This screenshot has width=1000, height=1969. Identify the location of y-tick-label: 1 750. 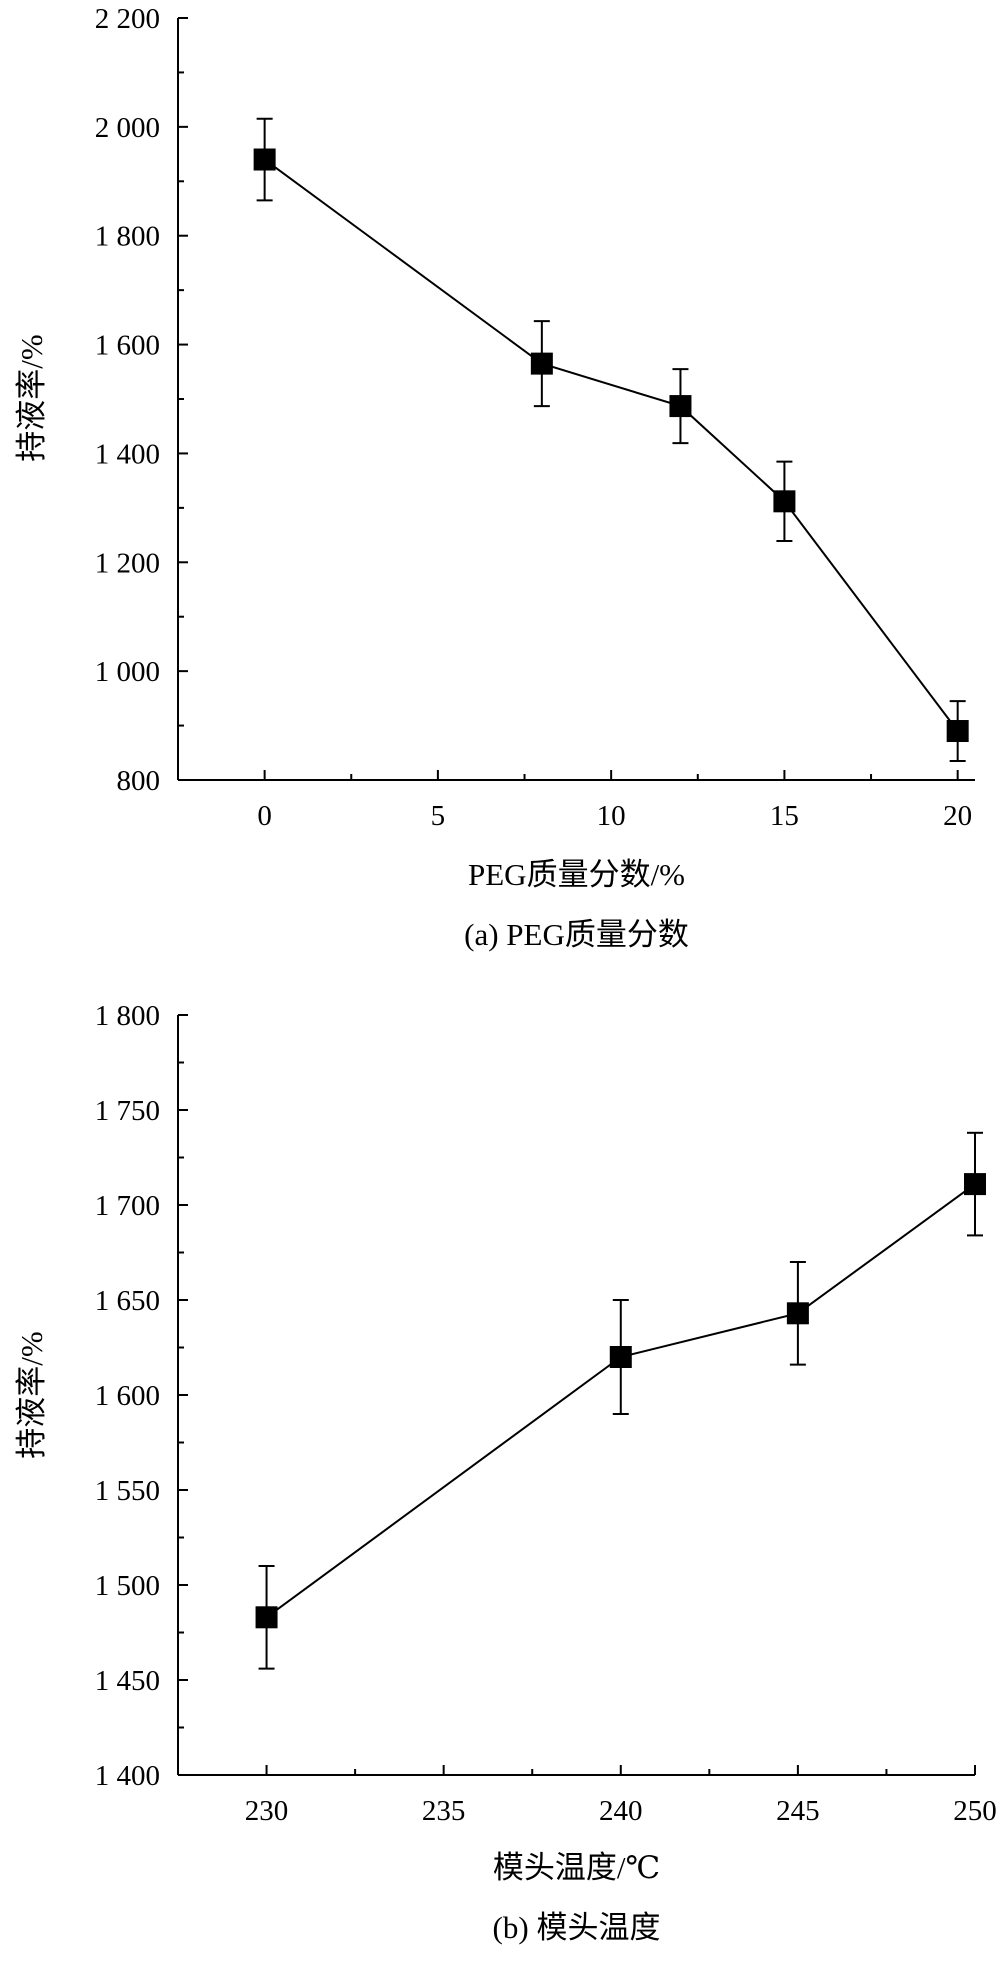
(127, 1111).